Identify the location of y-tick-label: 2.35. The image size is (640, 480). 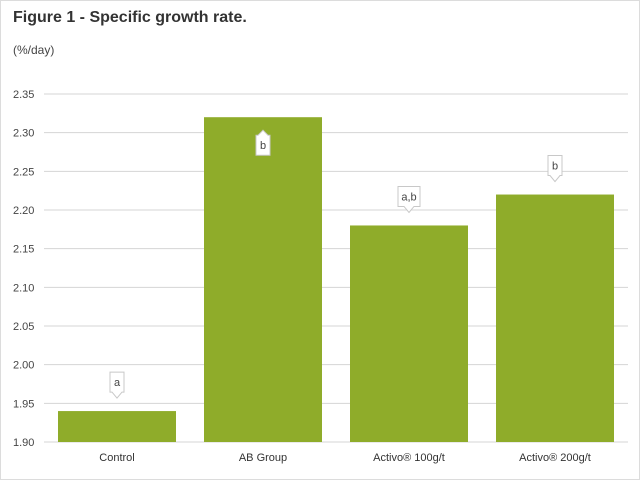
(23, 95).